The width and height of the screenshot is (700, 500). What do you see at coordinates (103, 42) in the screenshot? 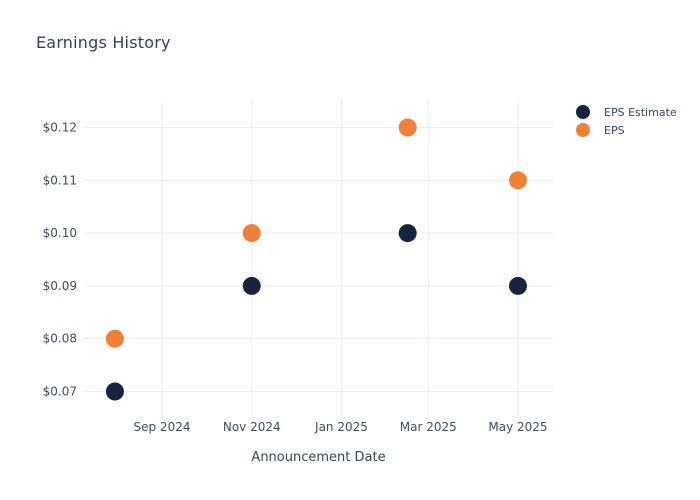
I see `chart-title: Earnings History` at bounding box center [103, 42].